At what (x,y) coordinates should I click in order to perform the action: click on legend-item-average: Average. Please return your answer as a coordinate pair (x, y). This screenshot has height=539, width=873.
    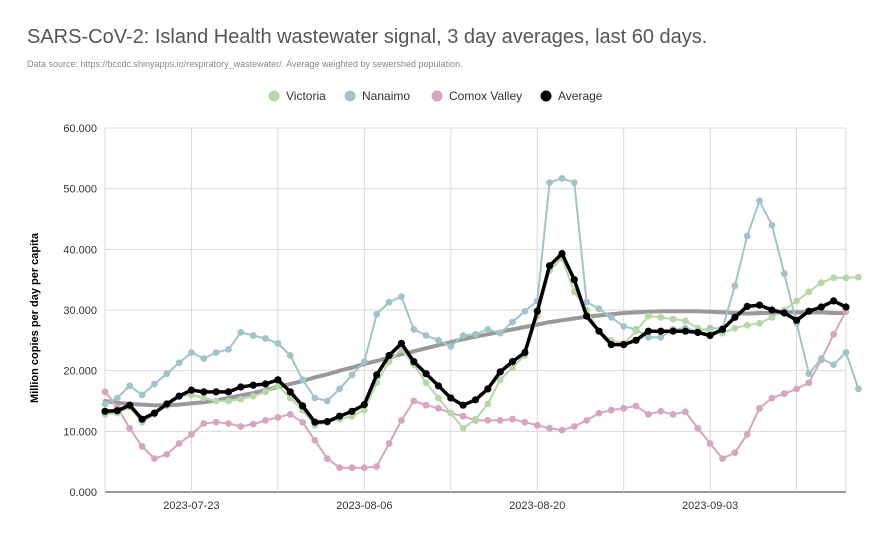
    Looking at the image, I should click on (571, 96).